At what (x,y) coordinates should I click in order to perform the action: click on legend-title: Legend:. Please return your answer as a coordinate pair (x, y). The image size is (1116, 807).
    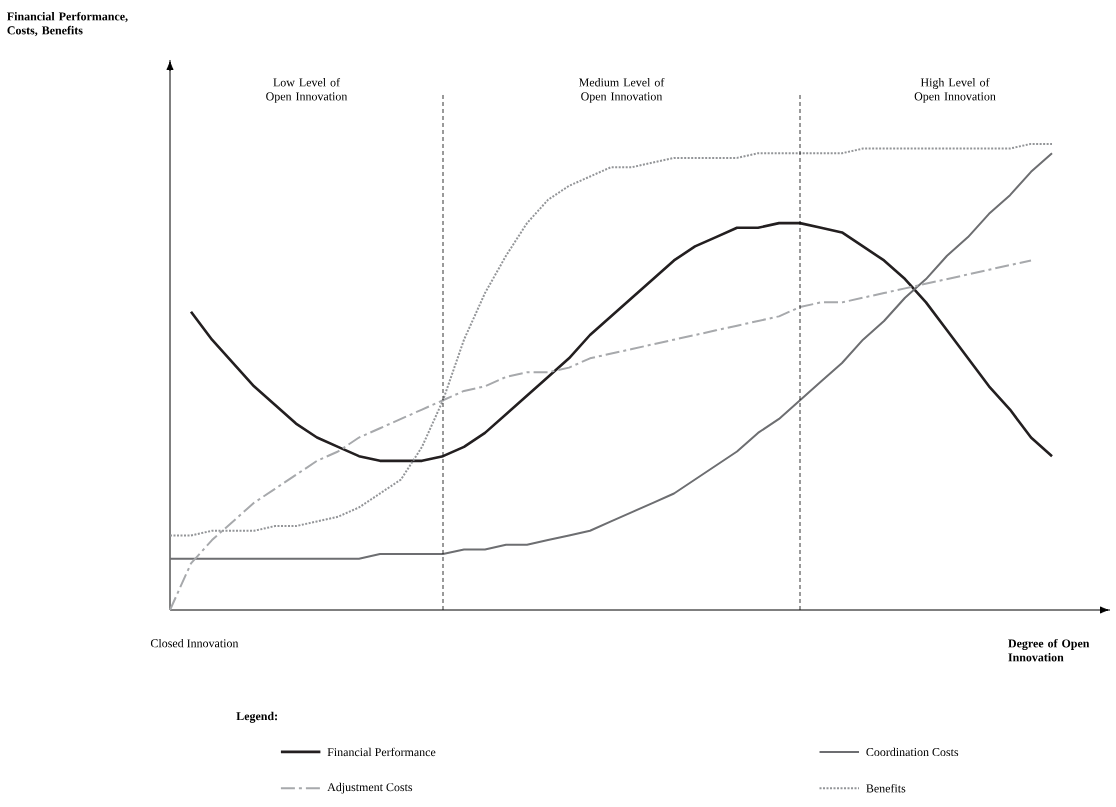
    Looking at the image, I should click on (256, 717).